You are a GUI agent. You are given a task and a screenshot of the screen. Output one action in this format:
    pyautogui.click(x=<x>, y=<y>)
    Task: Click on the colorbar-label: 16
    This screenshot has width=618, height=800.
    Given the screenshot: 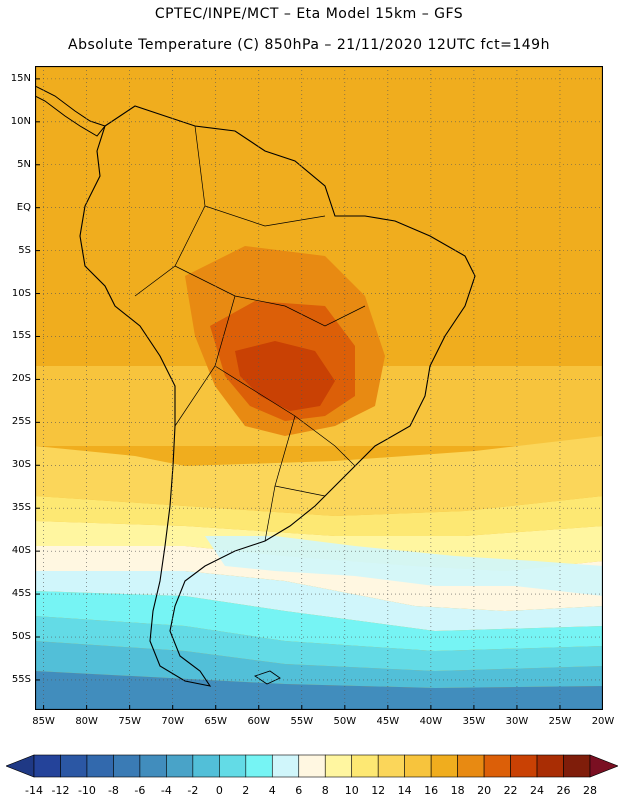 What is the action you would take?
    pyautogui.click(x=431, y=790)
    